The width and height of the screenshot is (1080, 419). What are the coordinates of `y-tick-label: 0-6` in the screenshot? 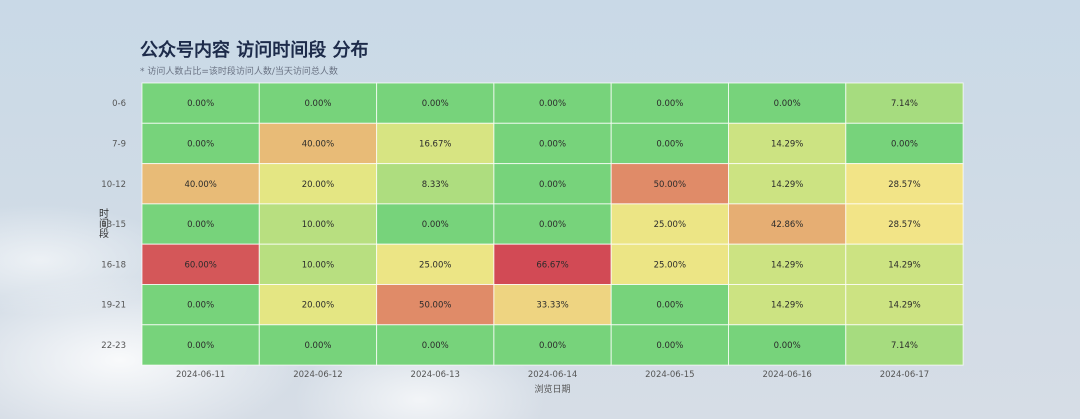 It's located at (119, 104).